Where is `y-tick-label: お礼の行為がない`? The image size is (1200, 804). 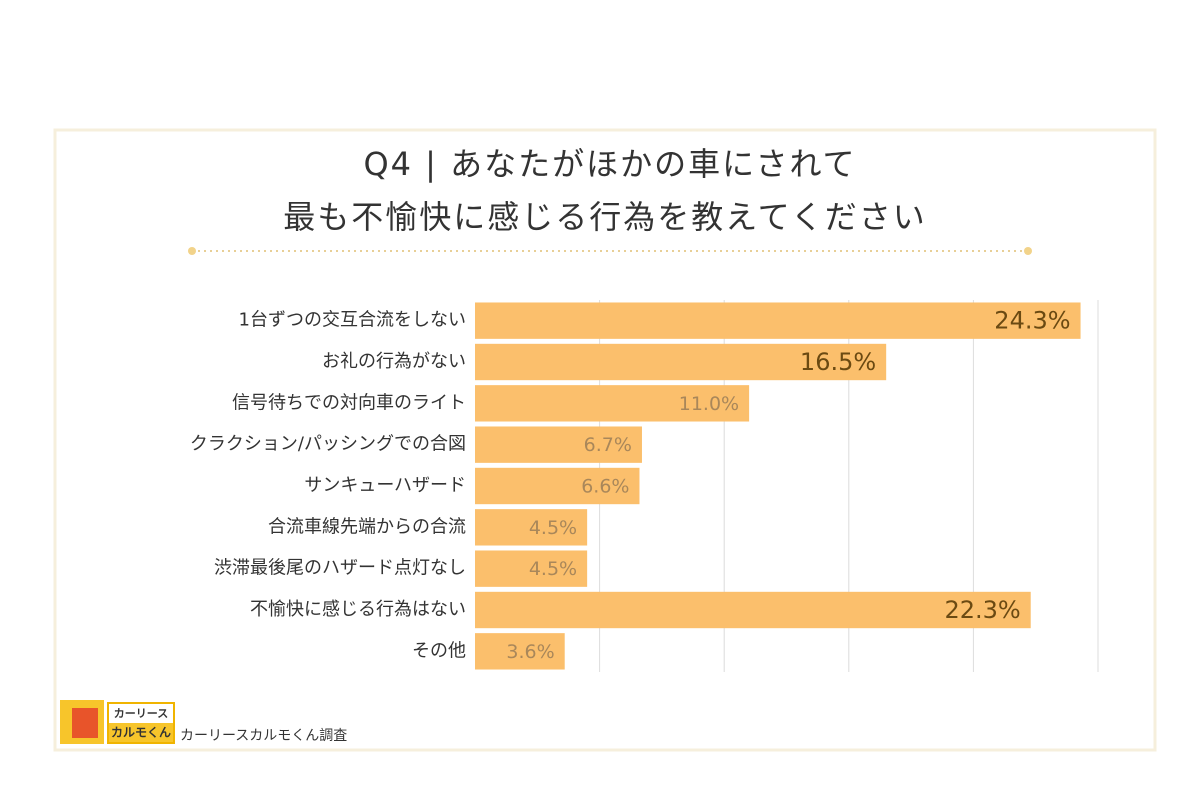
y-tick-label: お礼の行為がない is located at coordinates (394, 361).